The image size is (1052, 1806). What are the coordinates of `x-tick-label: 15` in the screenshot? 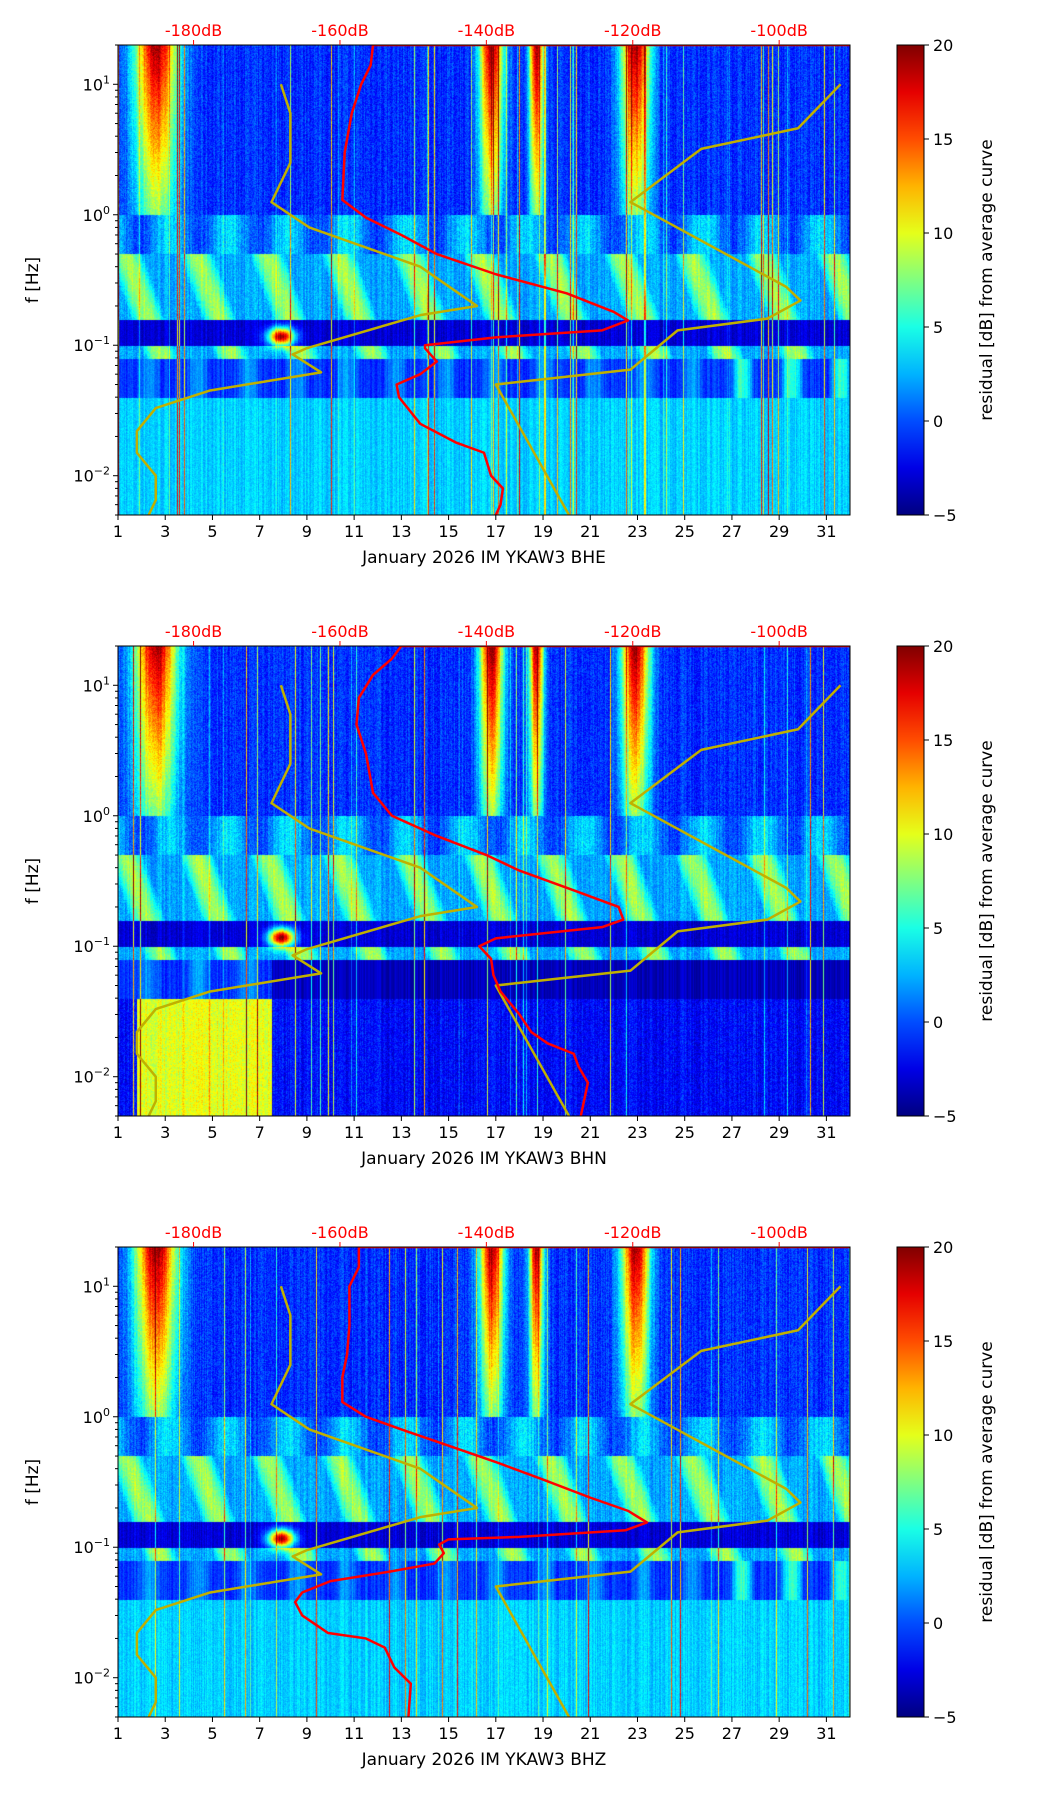 It's located at (448, 531).